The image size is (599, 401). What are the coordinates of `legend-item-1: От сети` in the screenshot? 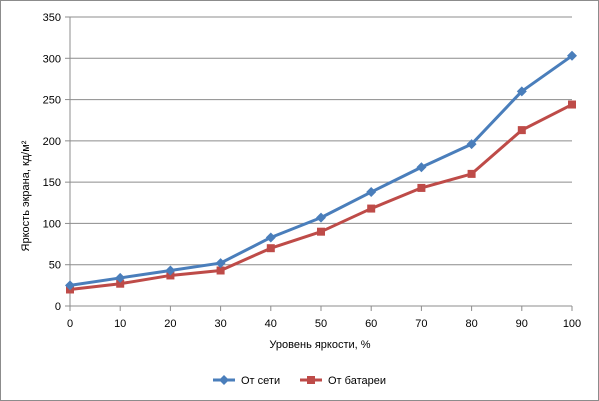 It's located at (246, 381).